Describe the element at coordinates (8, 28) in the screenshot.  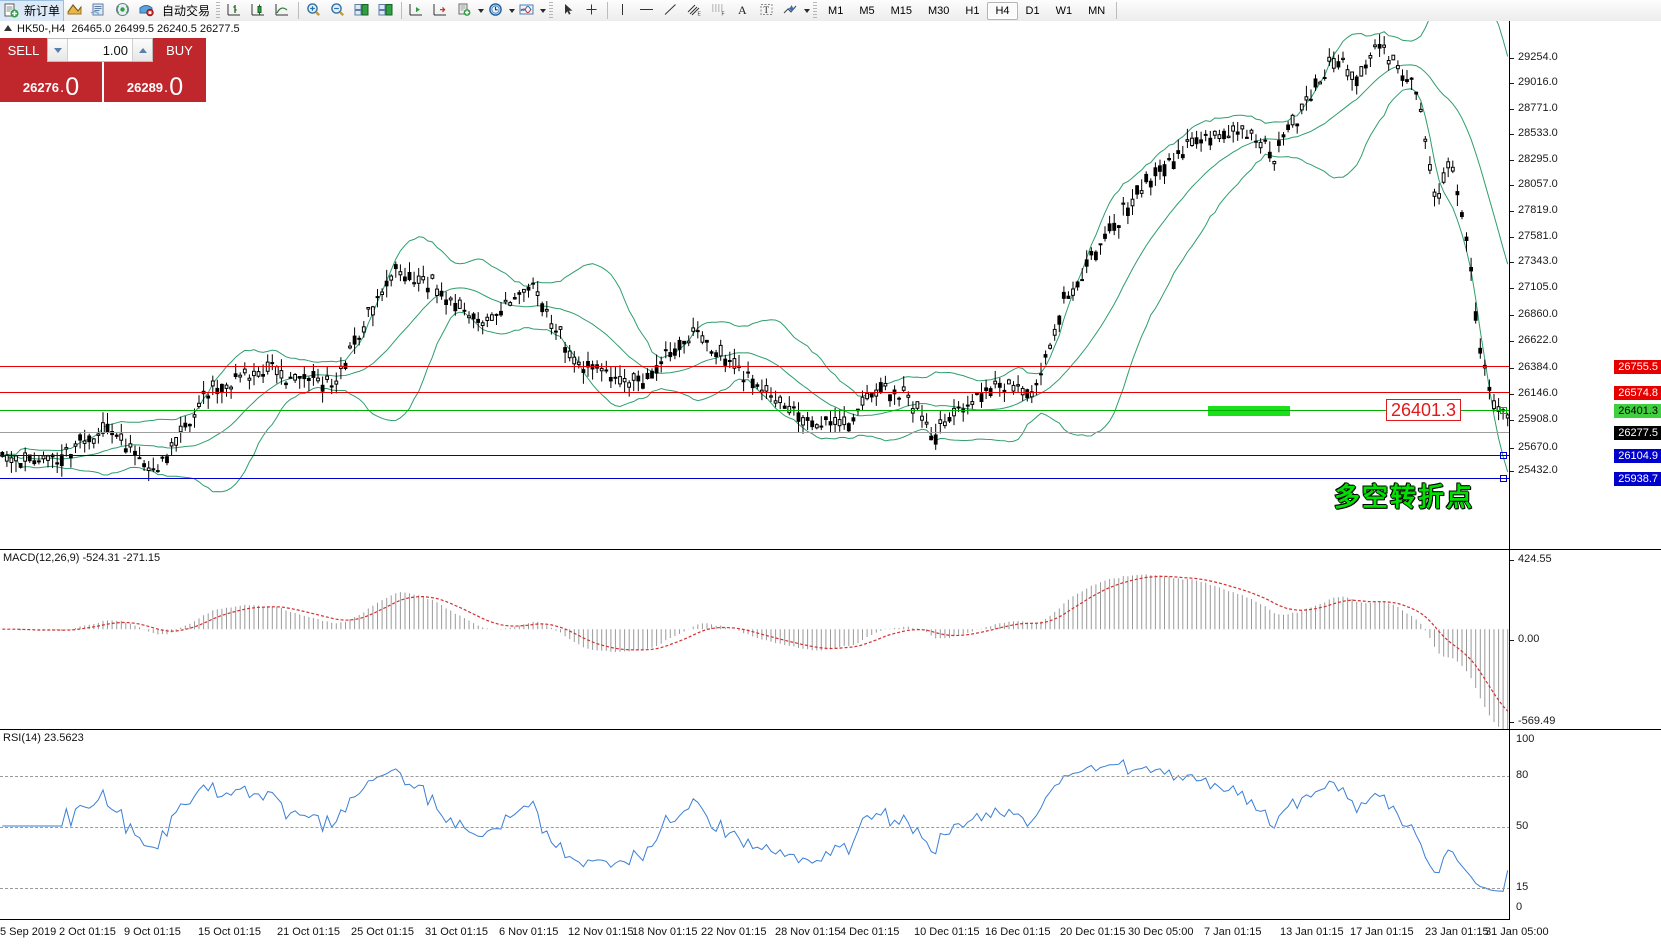
I see `expand-triangle-icon` at that location.